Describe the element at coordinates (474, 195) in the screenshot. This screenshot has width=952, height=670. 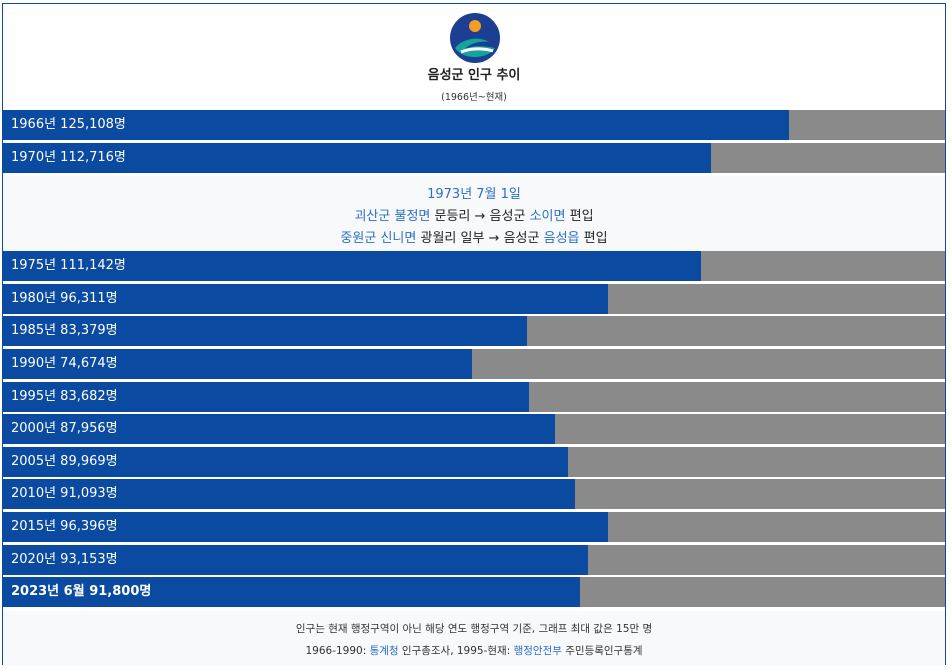
I see `note-date-link: 1973년 7월 1일` at that location.